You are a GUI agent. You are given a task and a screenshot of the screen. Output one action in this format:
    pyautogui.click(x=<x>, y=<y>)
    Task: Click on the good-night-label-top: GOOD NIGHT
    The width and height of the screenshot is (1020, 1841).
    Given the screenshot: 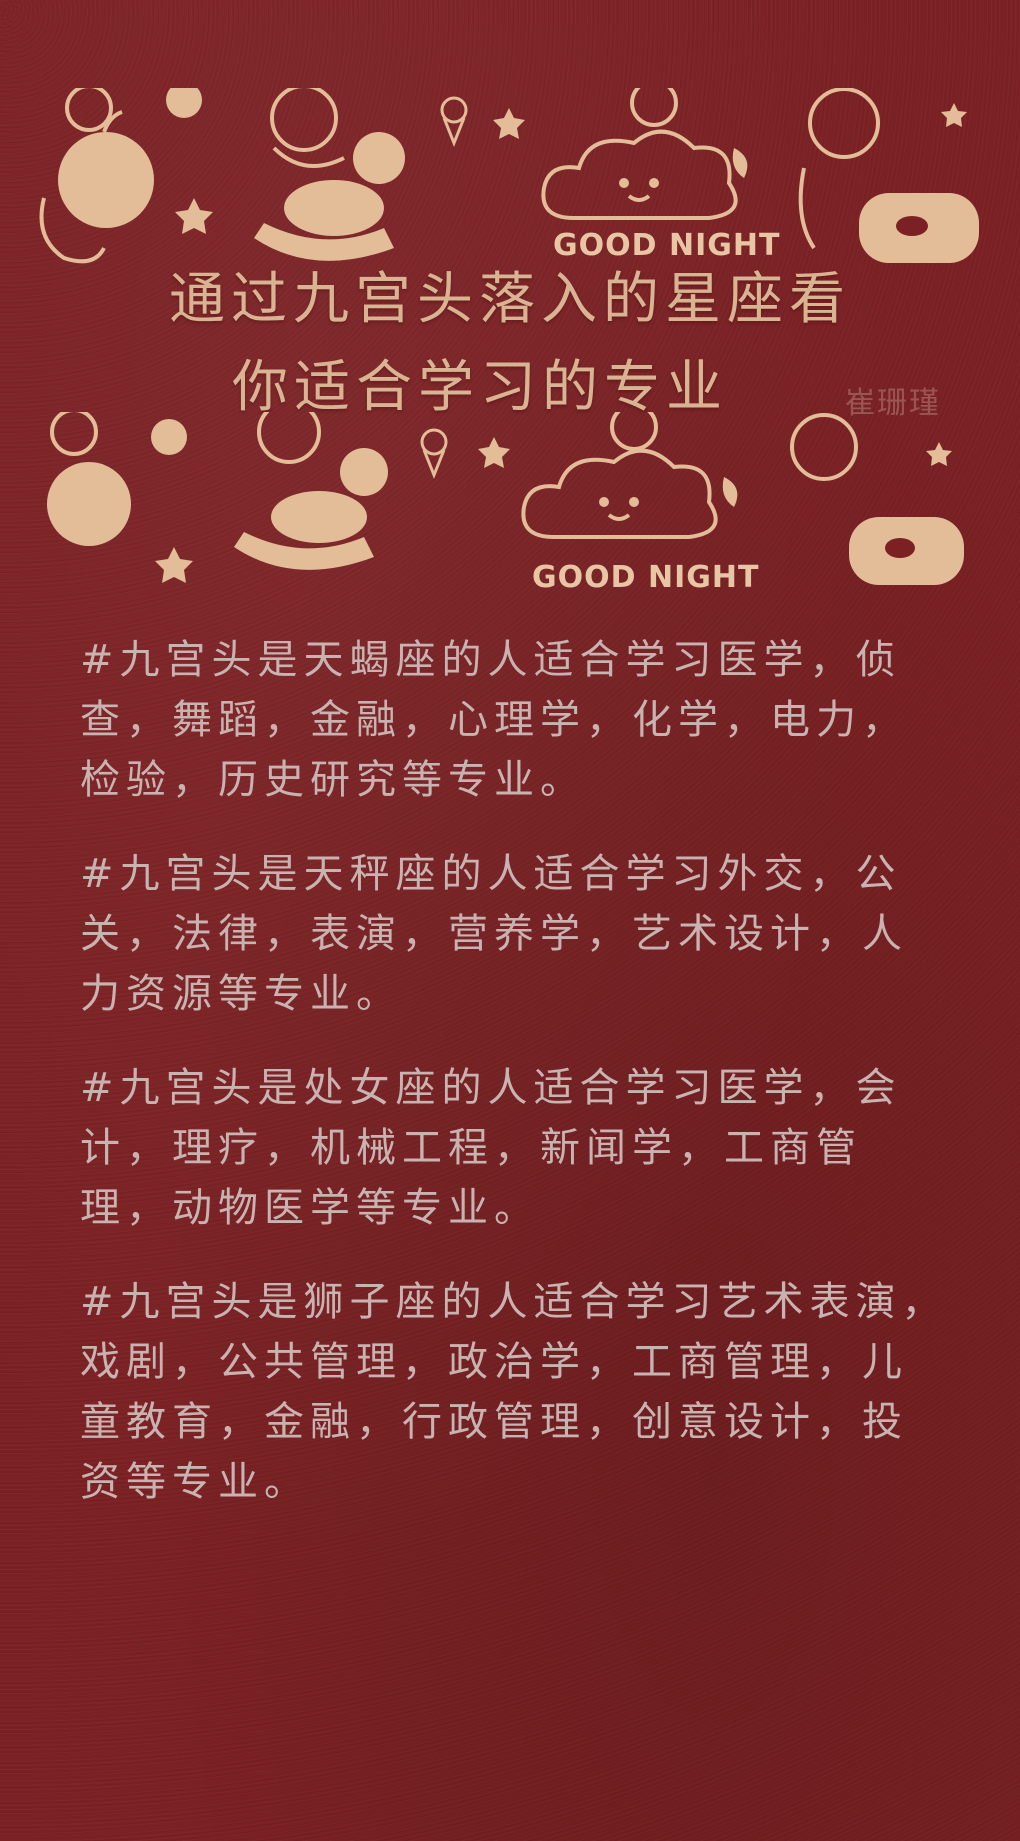 What is the action you would take?
    pyautogui.click(x=667, y=245)
    